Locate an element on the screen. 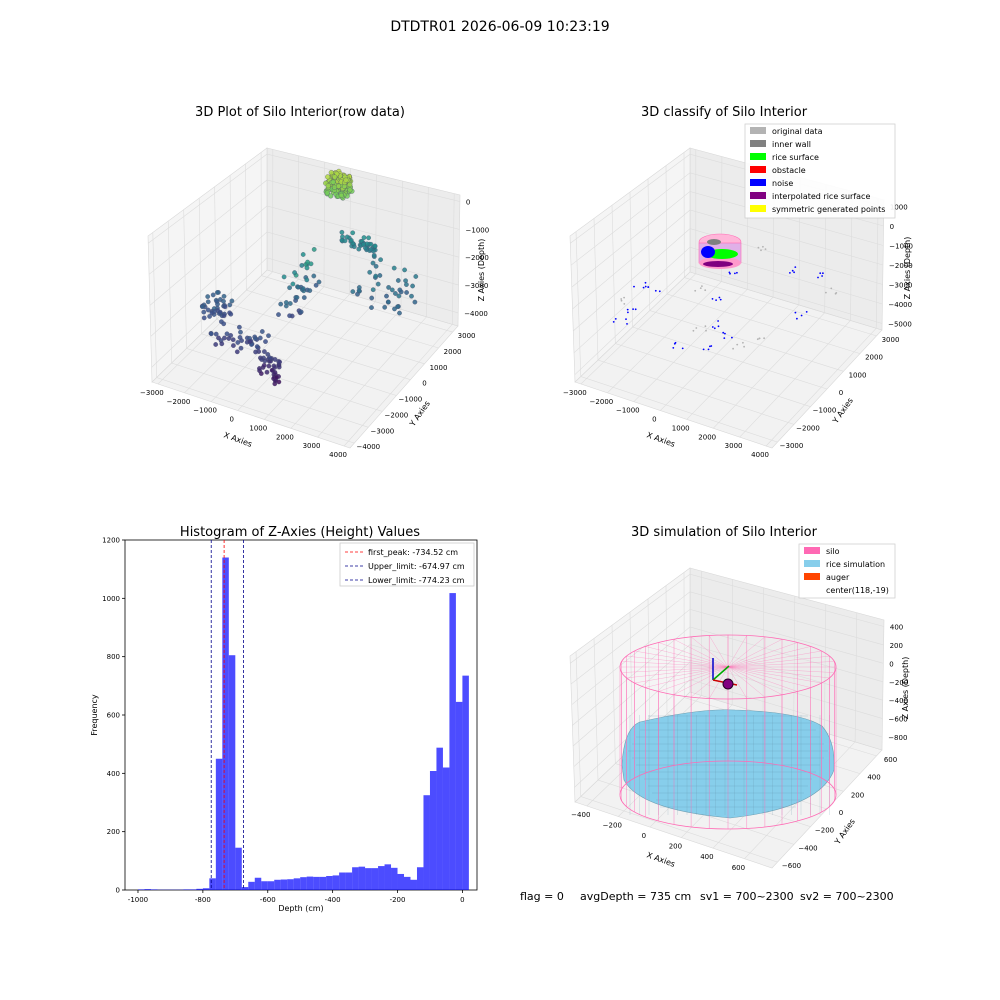 Image resolution: width=1000 pixels, height=1000 pixels. x-tick-label: 4000 is located at coordinates (338, 455).